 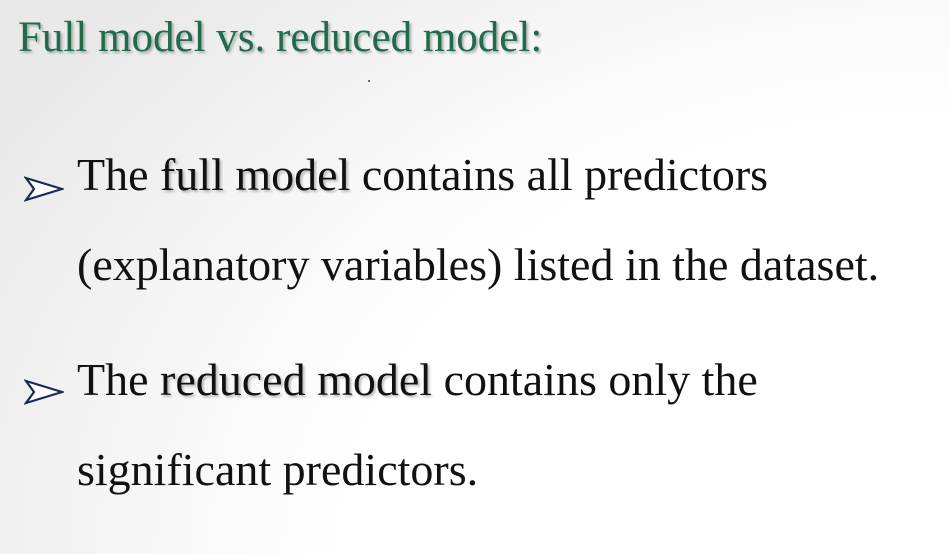 I want to click on bullet-rest: contains only the, so click(x=595, y=379).